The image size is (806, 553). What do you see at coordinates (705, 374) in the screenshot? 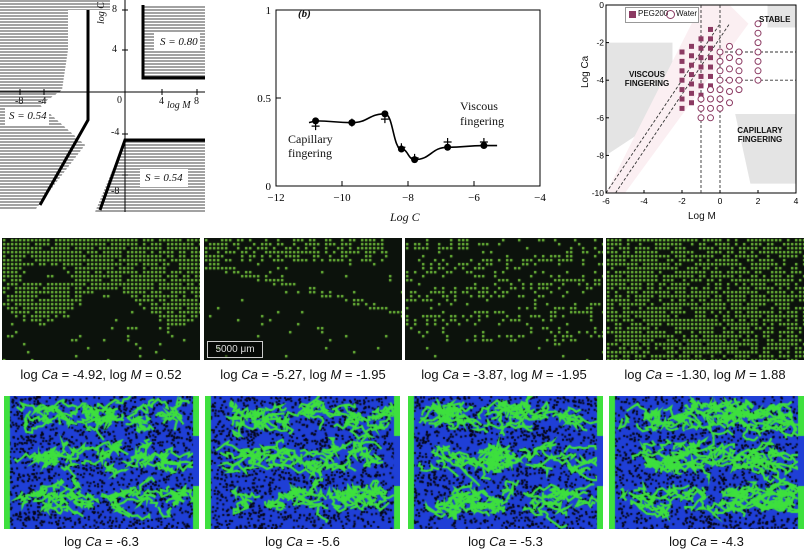
I see `caption-row1-4: log Ca = -1.30, log M = 1.88` at bounding box center [705, 374].